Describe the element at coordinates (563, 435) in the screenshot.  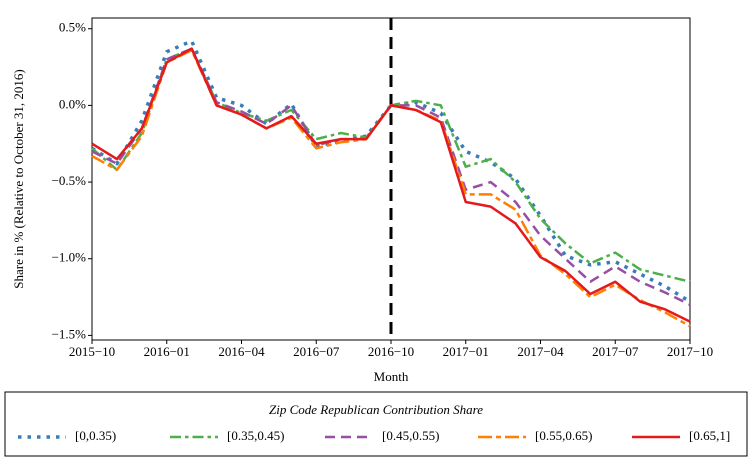
I see `legend-label: [0.55,0.65)` at that location.